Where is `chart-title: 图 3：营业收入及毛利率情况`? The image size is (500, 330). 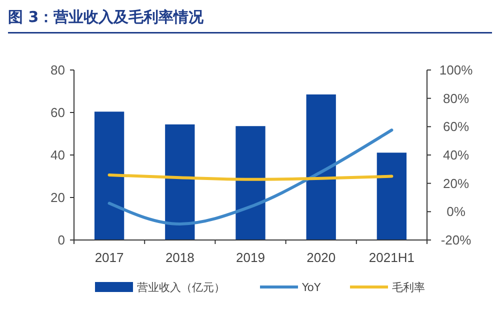
chart-title: 图 3：营业收入及毛利率情况 is located at coordinates (106, 17).